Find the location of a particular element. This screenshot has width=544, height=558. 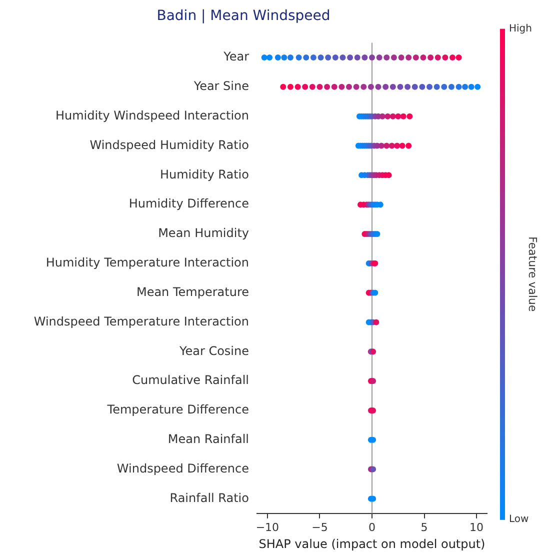

x-tick-label: −10 is located at coordinates (268, 527).